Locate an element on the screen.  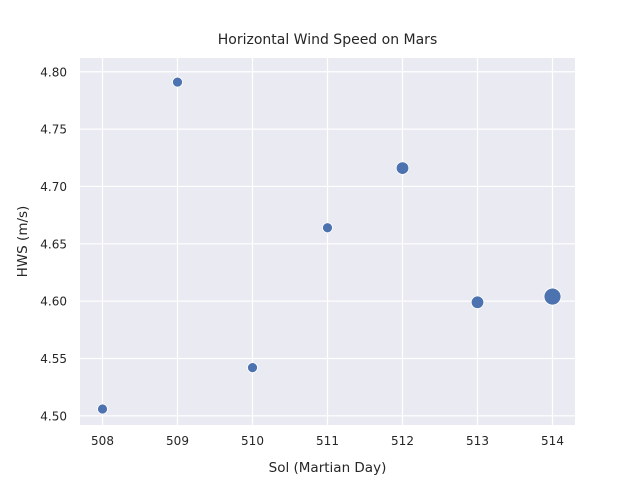
x-tick-label: 512 is located at coordinates (402, 441).